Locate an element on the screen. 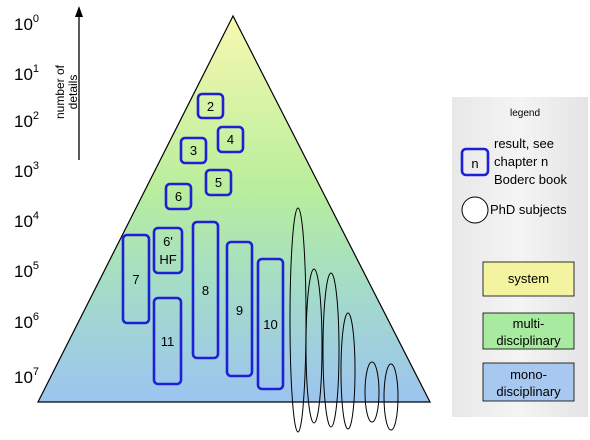  box-label-2: 2 is located at coordinates (210, 106).